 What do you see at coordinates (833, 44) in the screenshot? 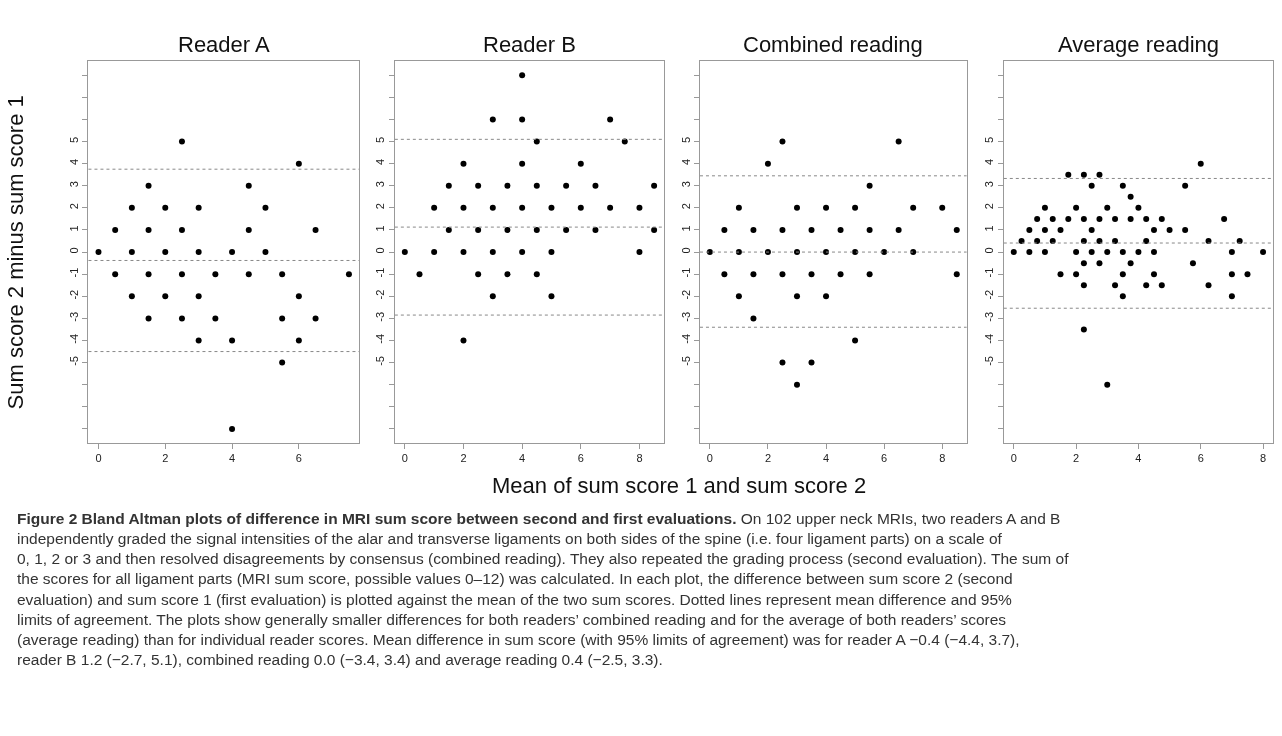
I see `chart-title: Combined reading` at bounding box center [833, 44].